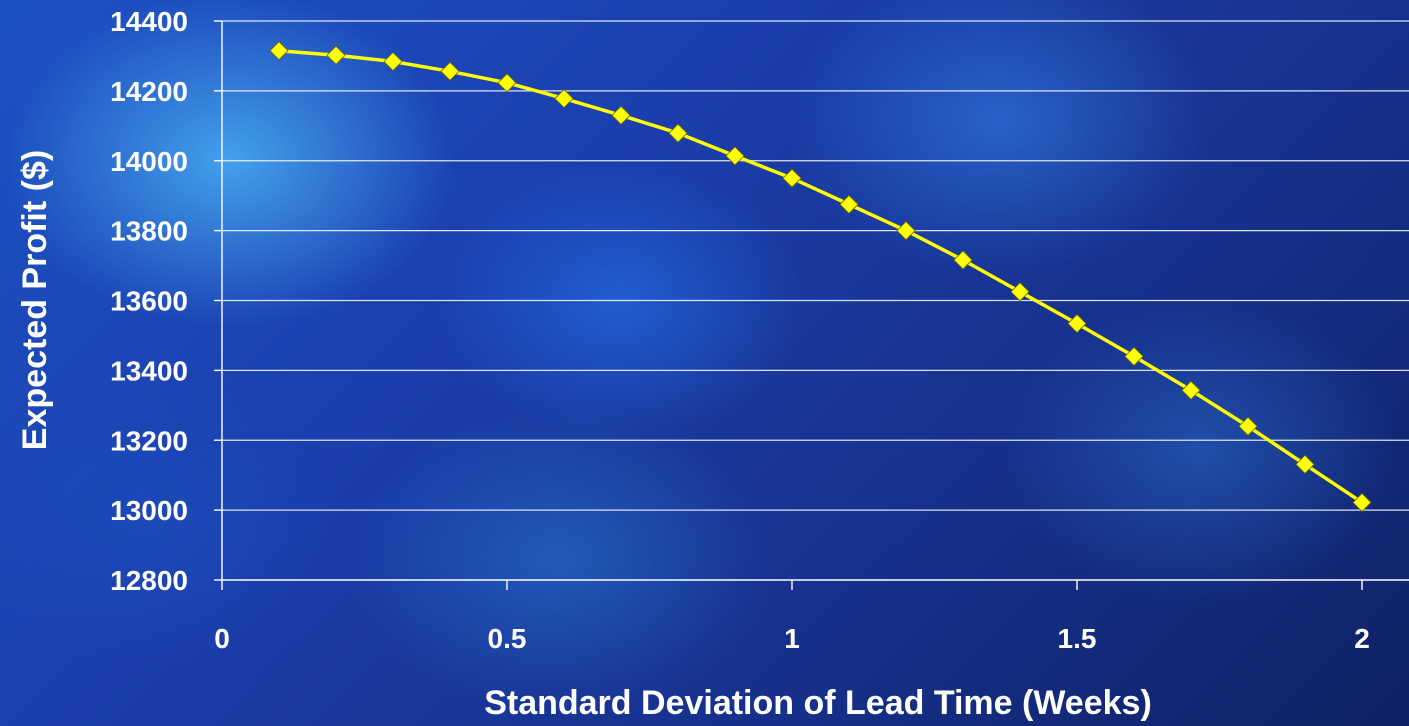 The width and height of the screenshot is (1409, 726). Describe the element at coordinates (149, 580) in the screenshot. I see `y-tick-label: 12800` at that location.